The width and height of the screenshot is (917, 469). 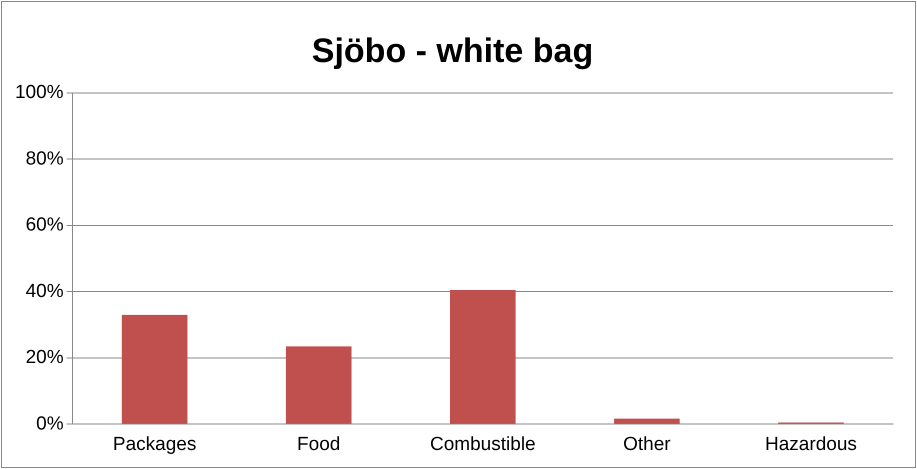 I want to click on y-tick-label: 20%, so click(x=45, y=357).